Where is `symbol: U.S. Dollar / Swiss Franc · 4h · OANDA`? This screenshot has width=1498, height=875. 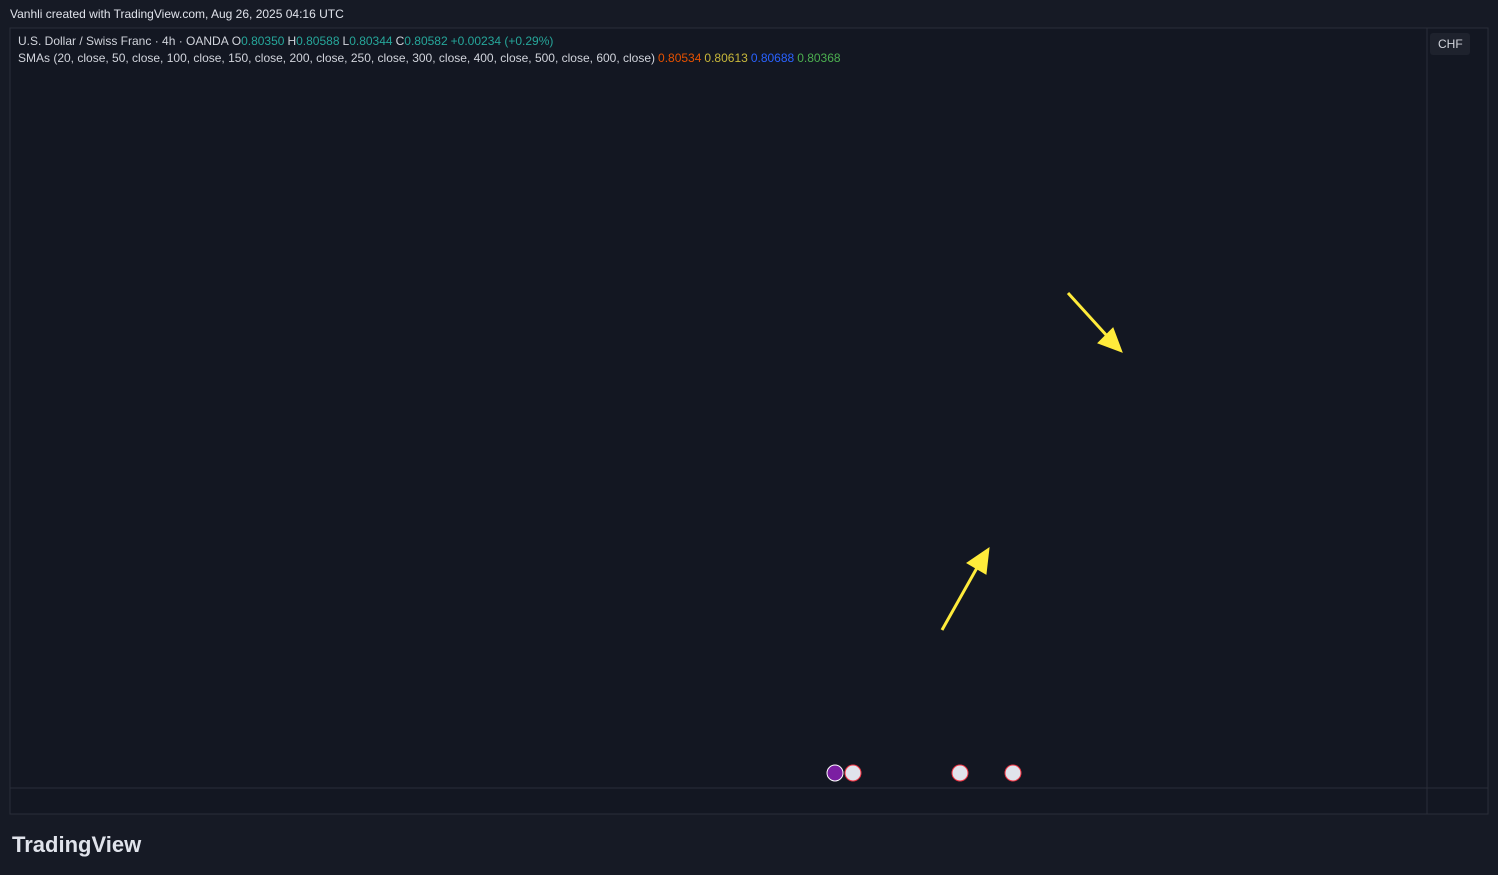 symbol: U.S. Dollar / Swiss Franc · 4h · OANDA is located at coordinates (123, 41).